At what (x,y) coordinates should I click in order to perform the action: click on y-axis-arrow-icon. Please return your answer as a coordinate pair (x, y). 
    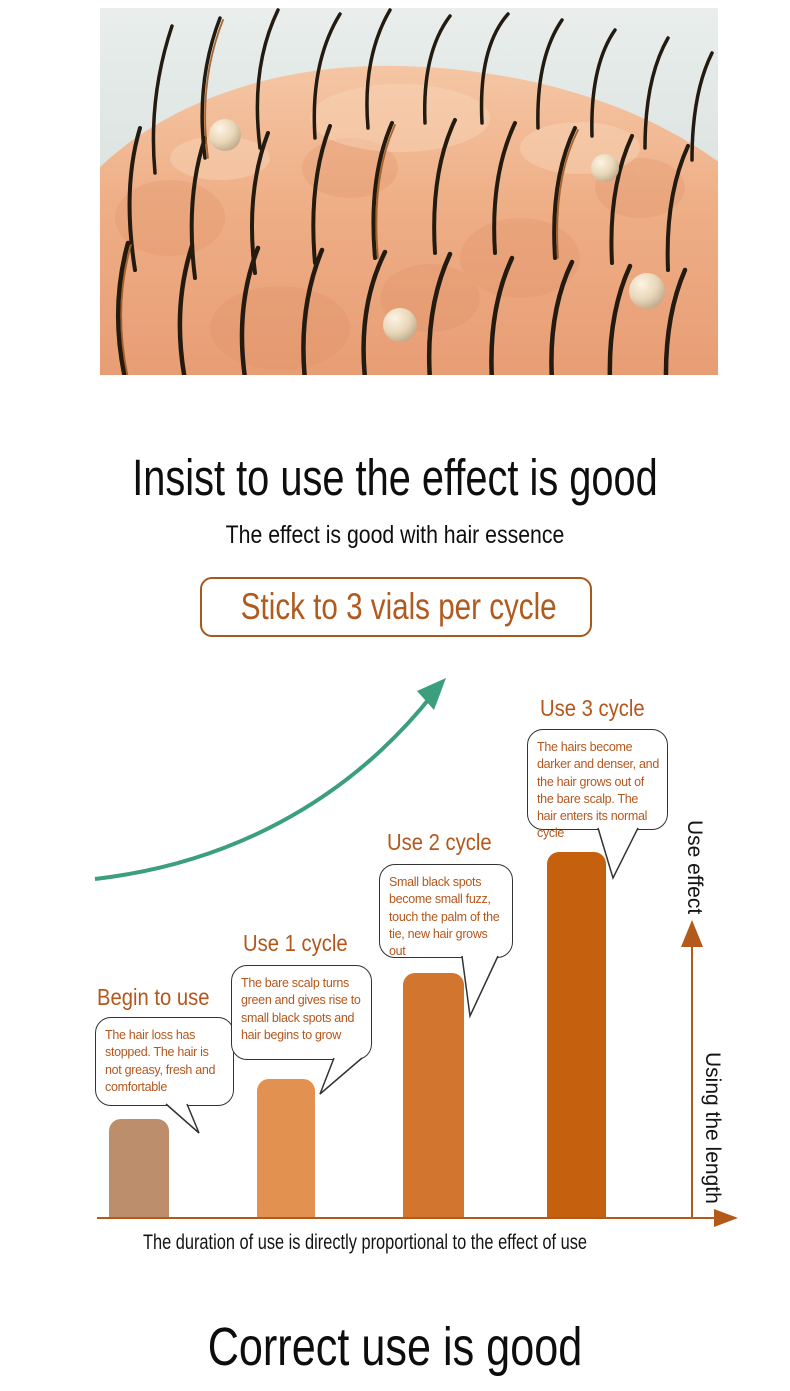
    Looking at the image, I should click on (692, 933).